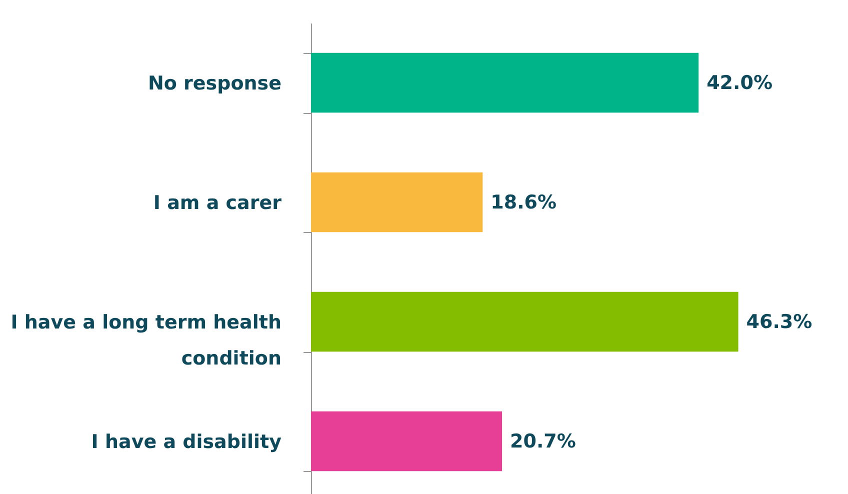 This screenshot has height=494, width=848. What do you see at coordinates (217, 203) in the screenshot?
I see `y-tick-label: I am a carer` at bounding box center [217, 203].